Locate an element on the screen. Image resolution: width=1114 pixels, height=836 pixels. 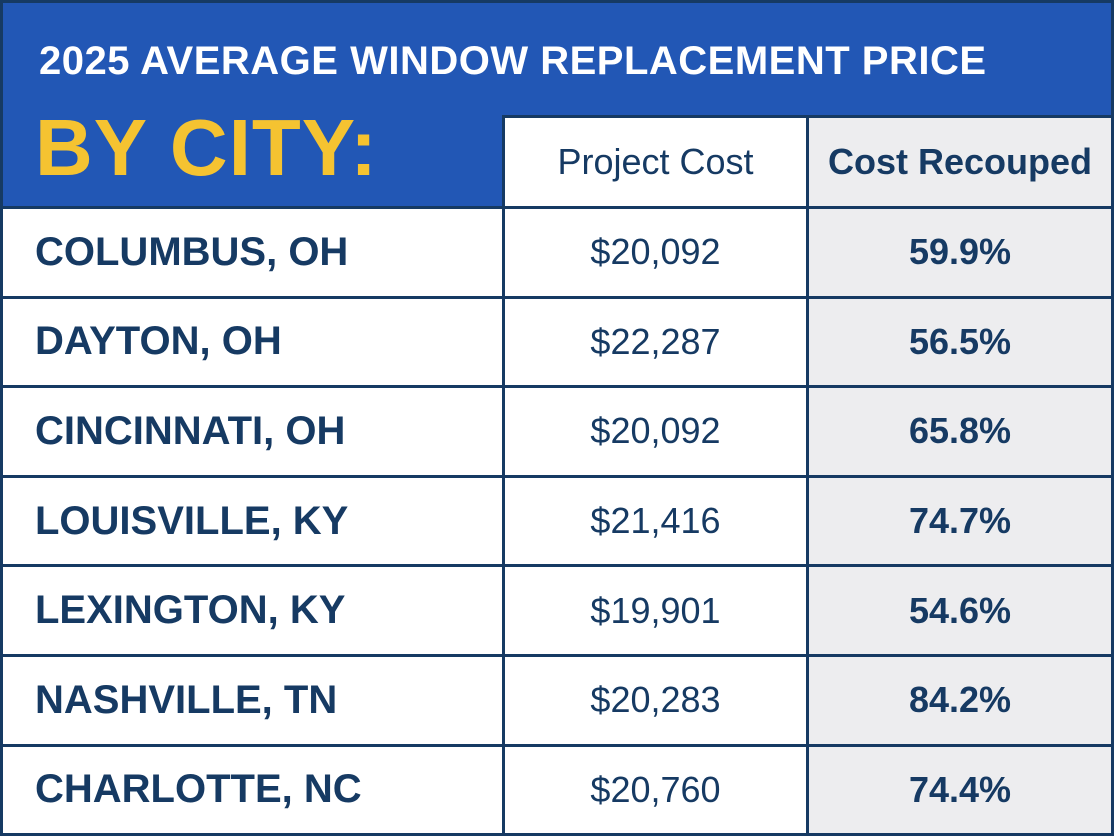
table-row: LEXINGTON, KY $19,901 54.6% is located at coordinates (557, 610).